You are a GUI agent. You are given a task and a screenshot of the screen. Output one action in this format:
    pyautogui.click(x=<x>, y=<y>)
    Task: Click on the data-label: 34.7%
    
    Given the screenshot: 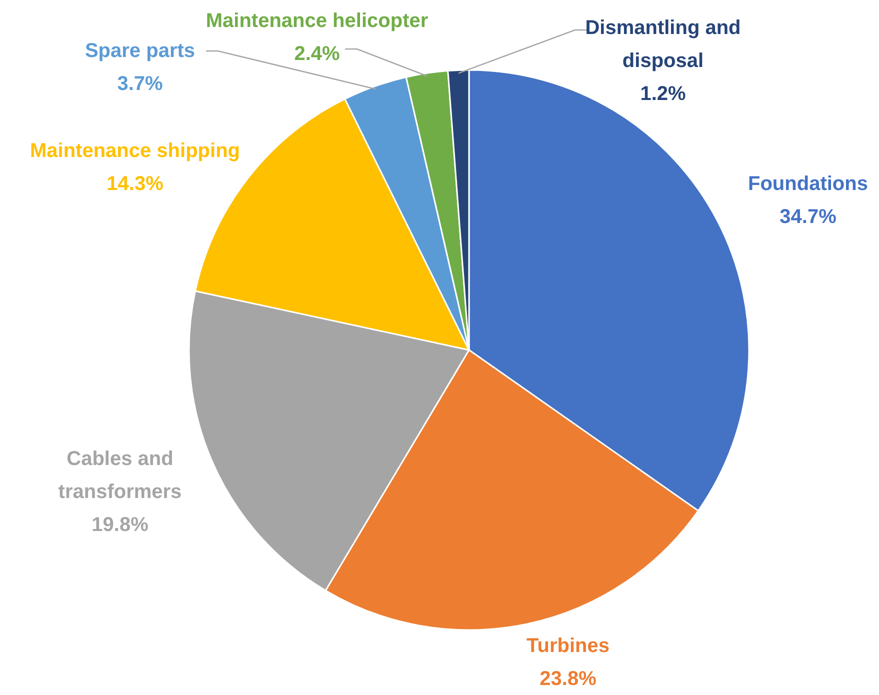 What is the action you would take?
    pyautogui.click(x=808, y=217)
    